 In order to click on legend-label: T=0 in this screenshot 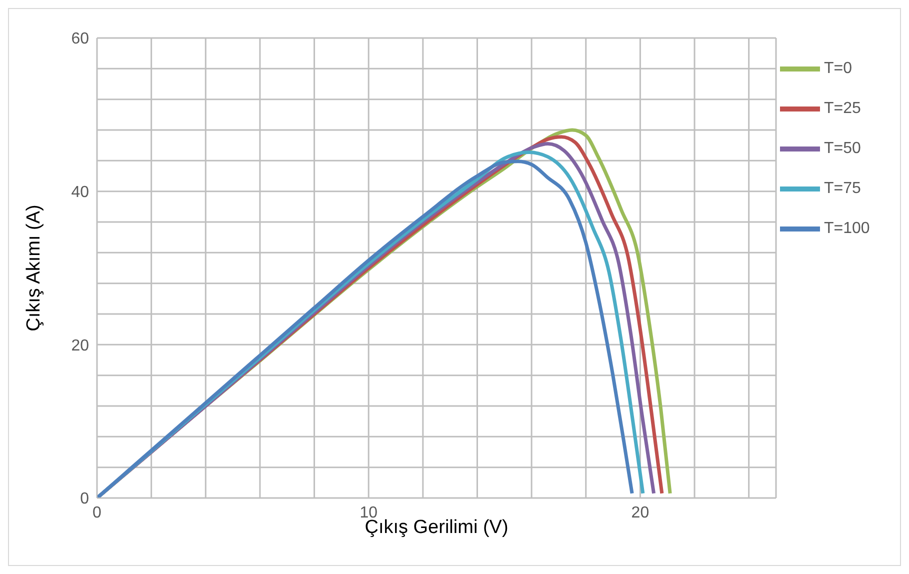, I will do `click(838, 69)`.